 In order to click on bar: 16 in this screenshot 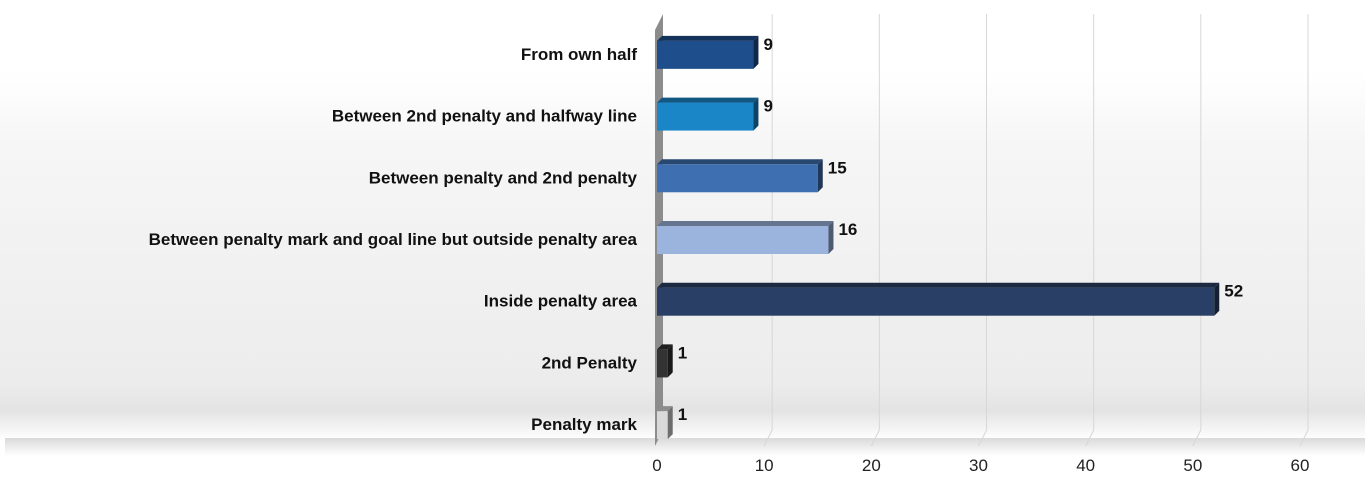, I will do `click(757, 237)`.